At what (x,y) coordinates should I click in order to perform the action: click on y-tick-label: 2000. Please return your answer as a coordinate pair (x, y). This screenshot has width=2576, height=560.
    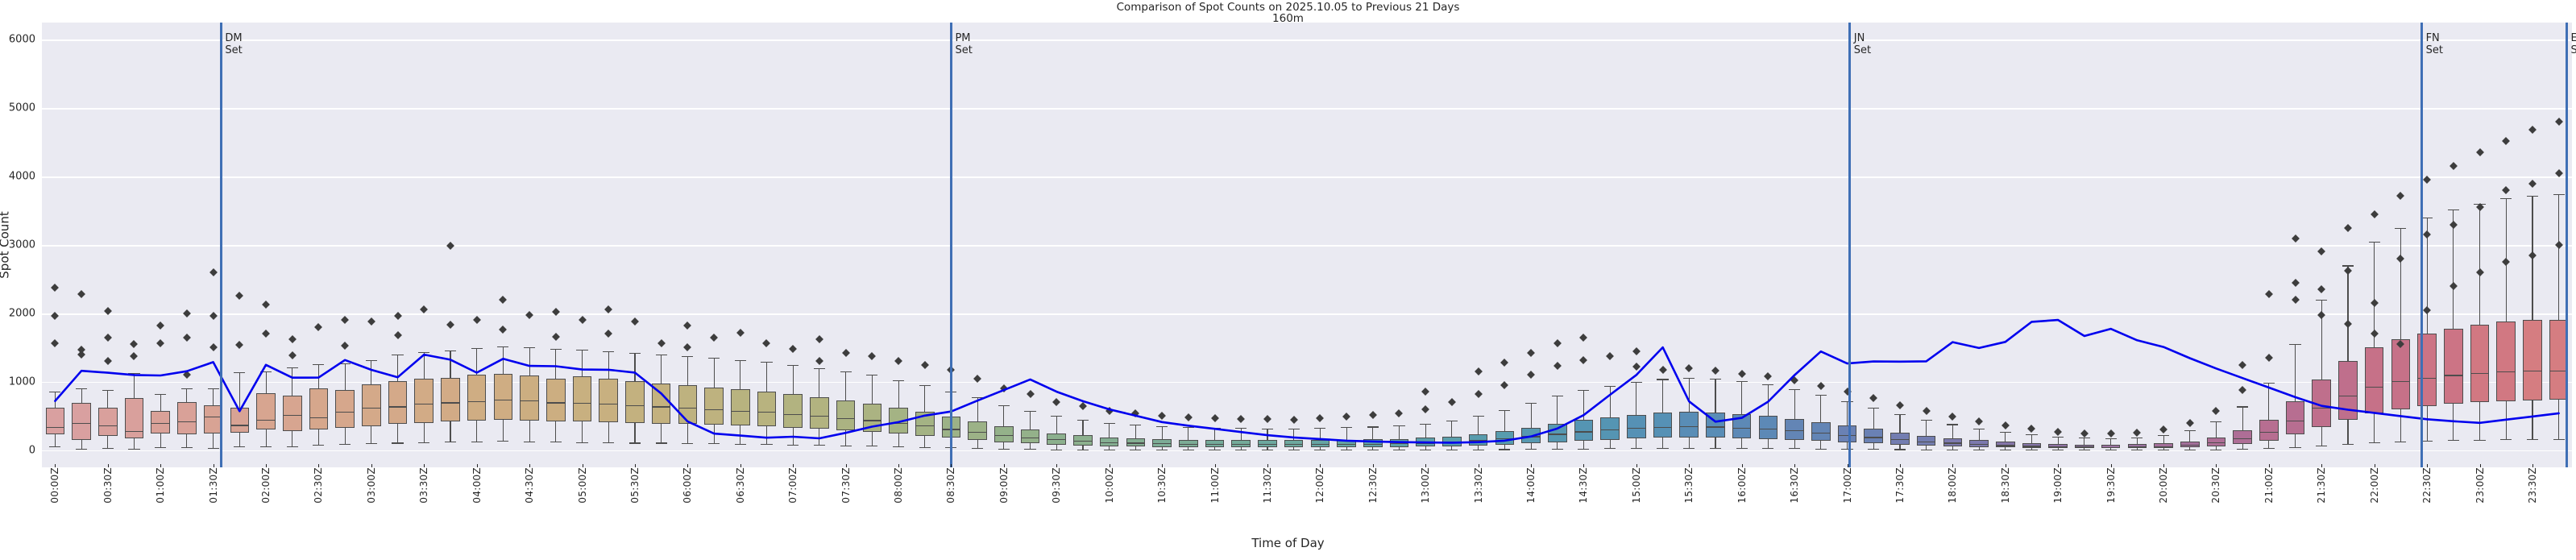
    Looking at the image, I should click on (21, 313).